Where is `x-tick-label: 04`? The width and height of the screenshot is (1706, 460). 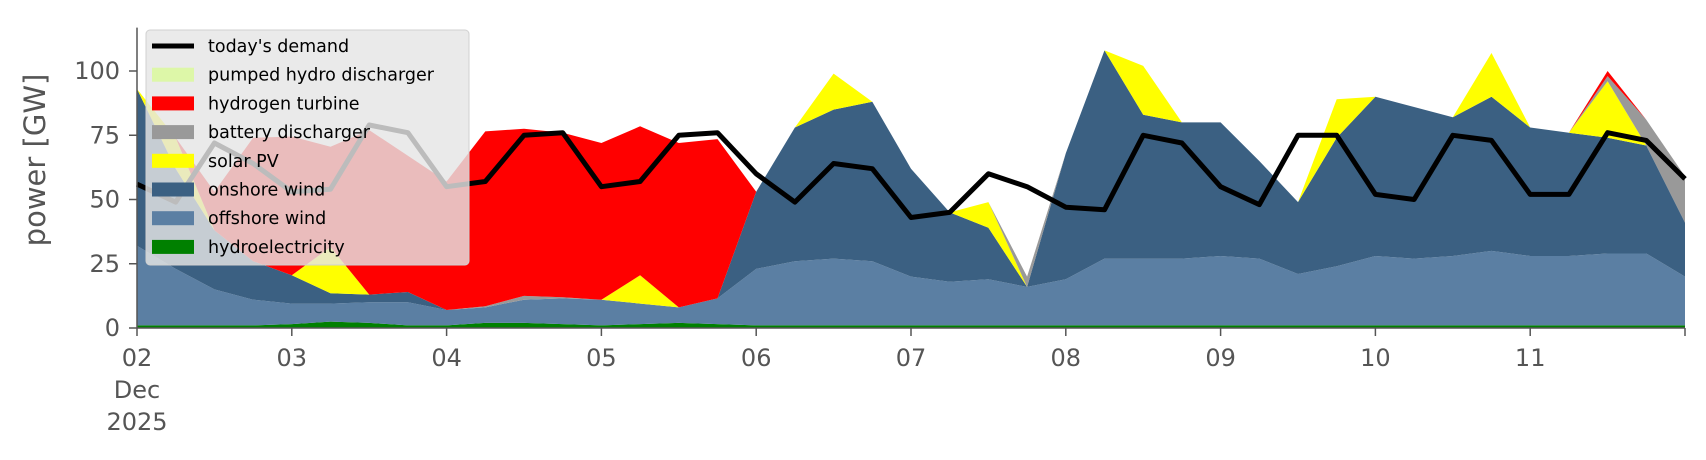 x-tick-label: 04 is located at coordinates (446, 358).